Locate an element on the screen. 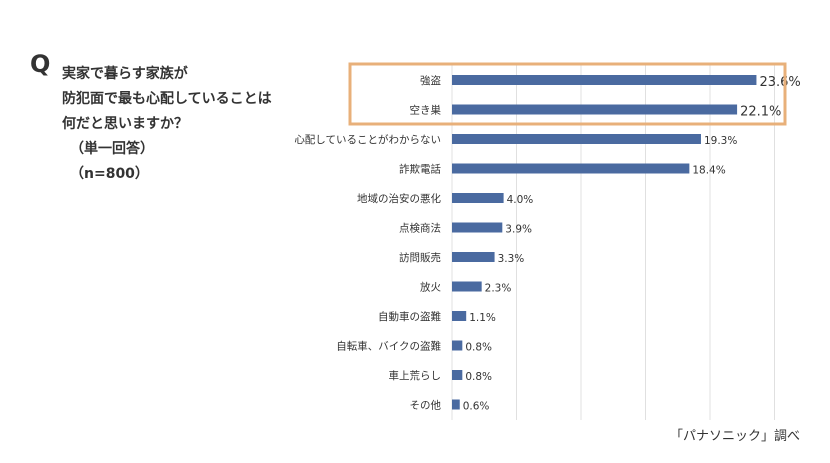 The height and width of the screenshot is (463, 830). category-label: 自転車、バイクの盗難 is located at coordinates (388, 346).